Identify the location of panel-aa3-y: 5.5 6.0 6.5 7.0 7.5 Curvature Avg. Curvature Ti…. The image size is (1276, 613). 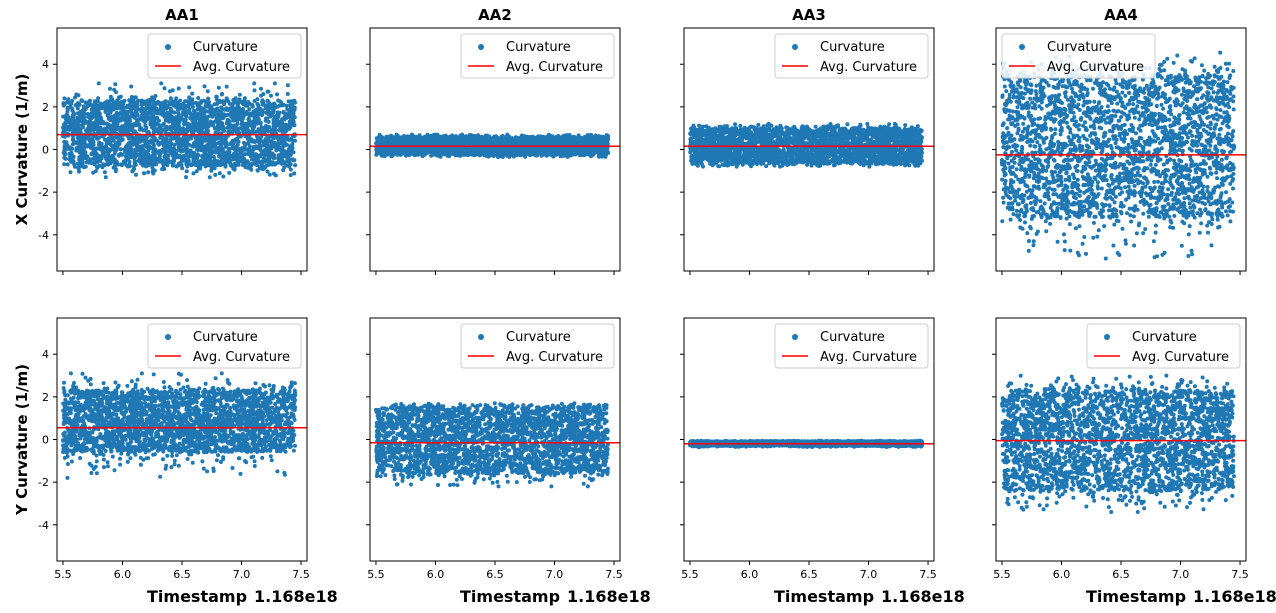
(822, 461).